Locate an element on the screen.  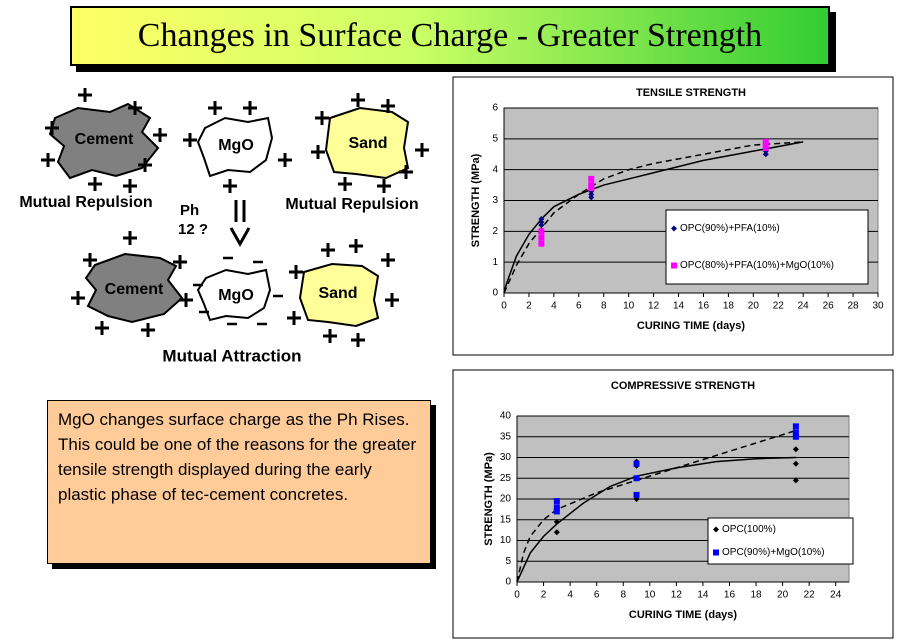
x-tick-label: 8 is located at coordinates (623, 595).